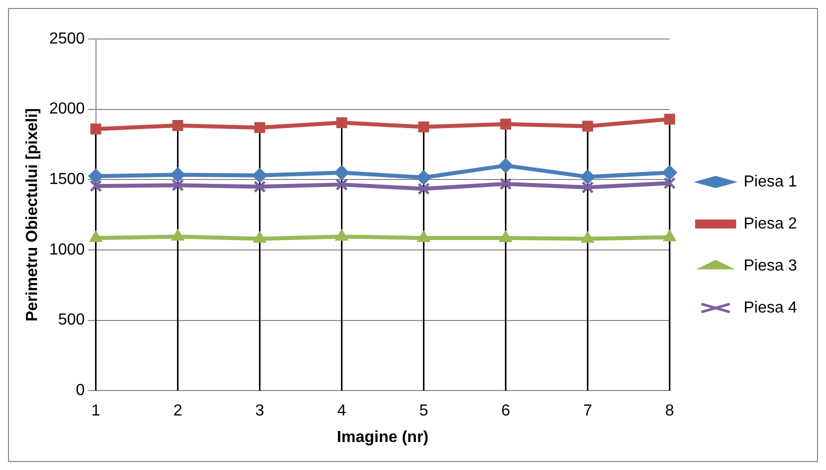  Describe the element at coordinates (341, 411) in the screenshot. I see `x-tick-label: 4` at that location.